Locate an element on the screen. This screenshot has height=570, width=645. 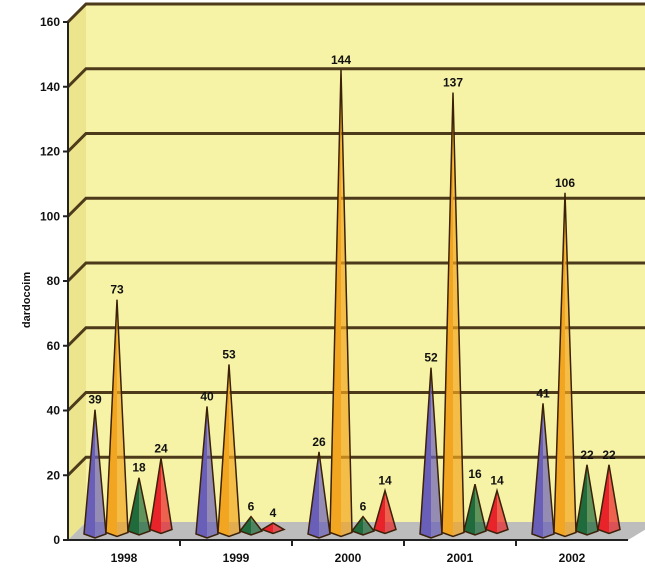
y-tick-label: 0 is located at coordinates (56, 540).